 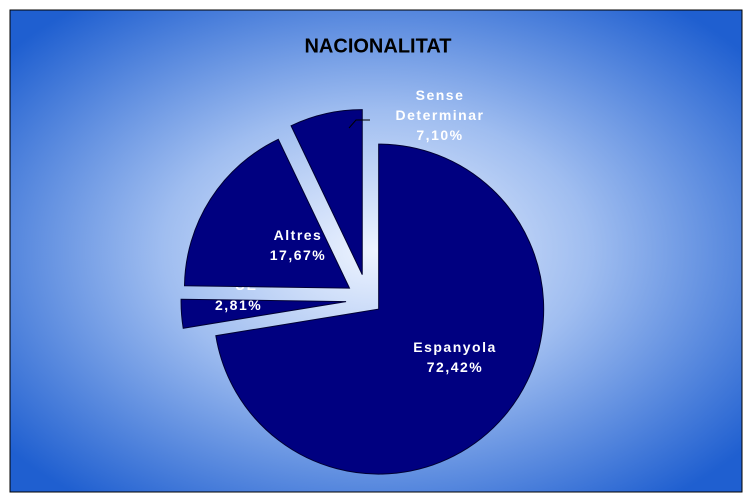 What do you see at coordinates (298, 245) in the screenshot?
I see `slice-label: Altres 17,67%` at bounding box center [298, 245].